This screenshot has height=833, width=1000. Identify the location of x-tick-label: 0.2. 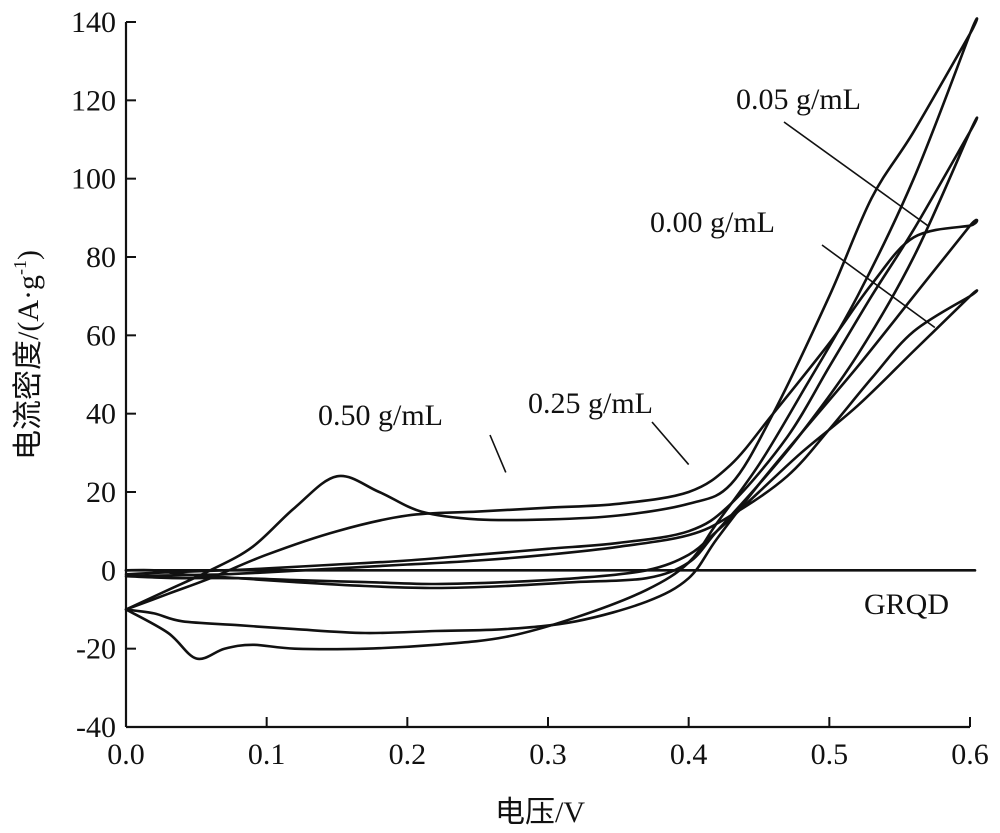
(408, 754).